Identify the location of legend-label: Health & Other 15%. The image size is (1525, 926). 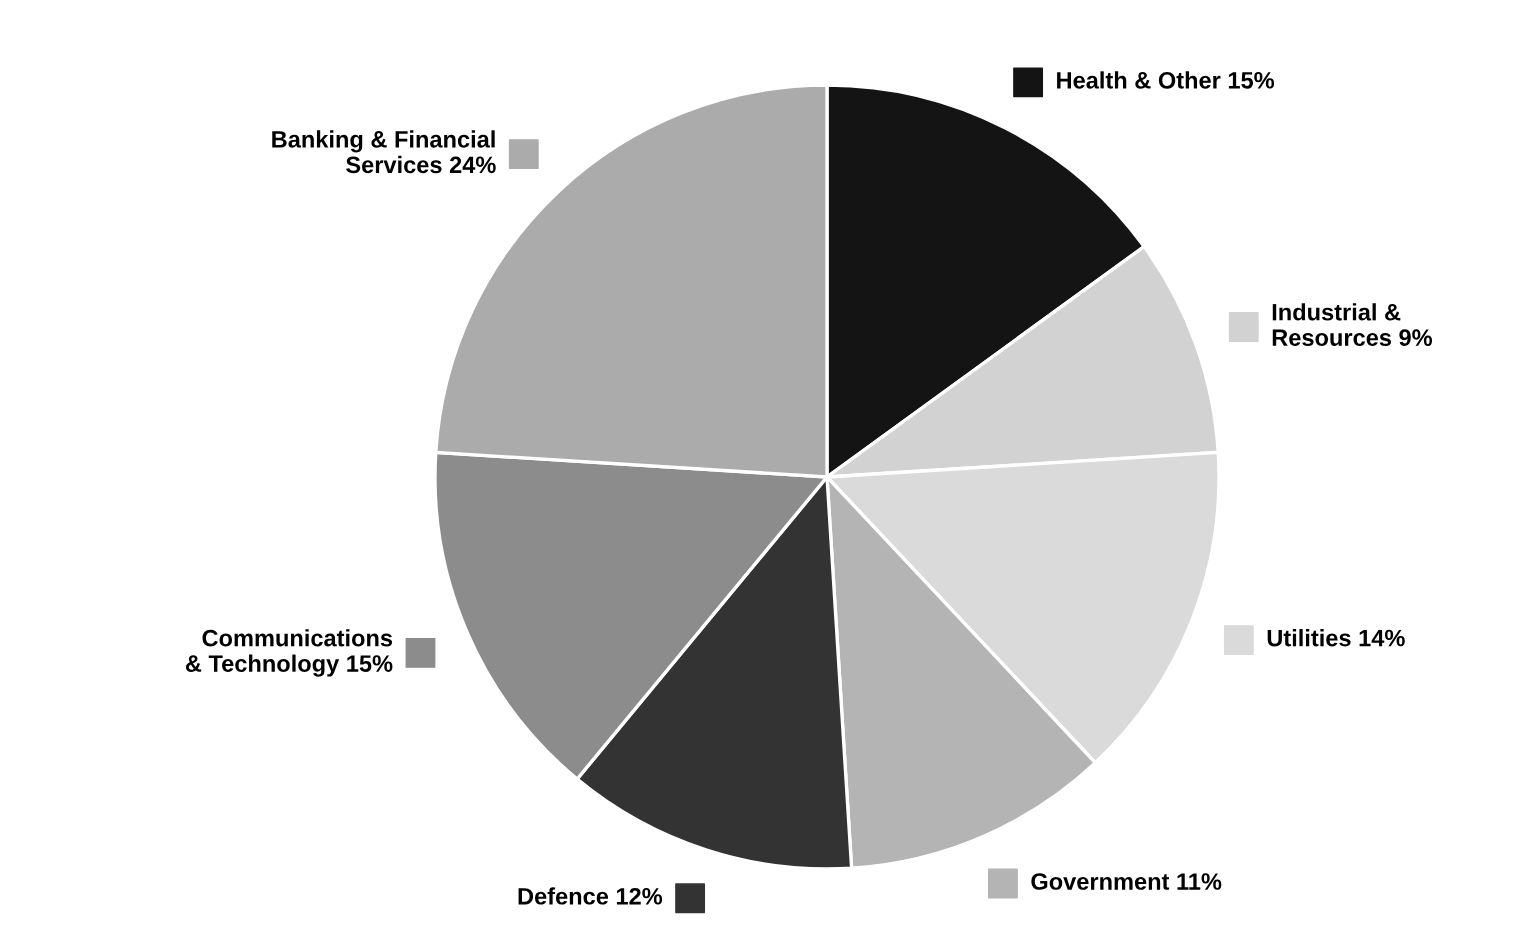
(1166, 80).